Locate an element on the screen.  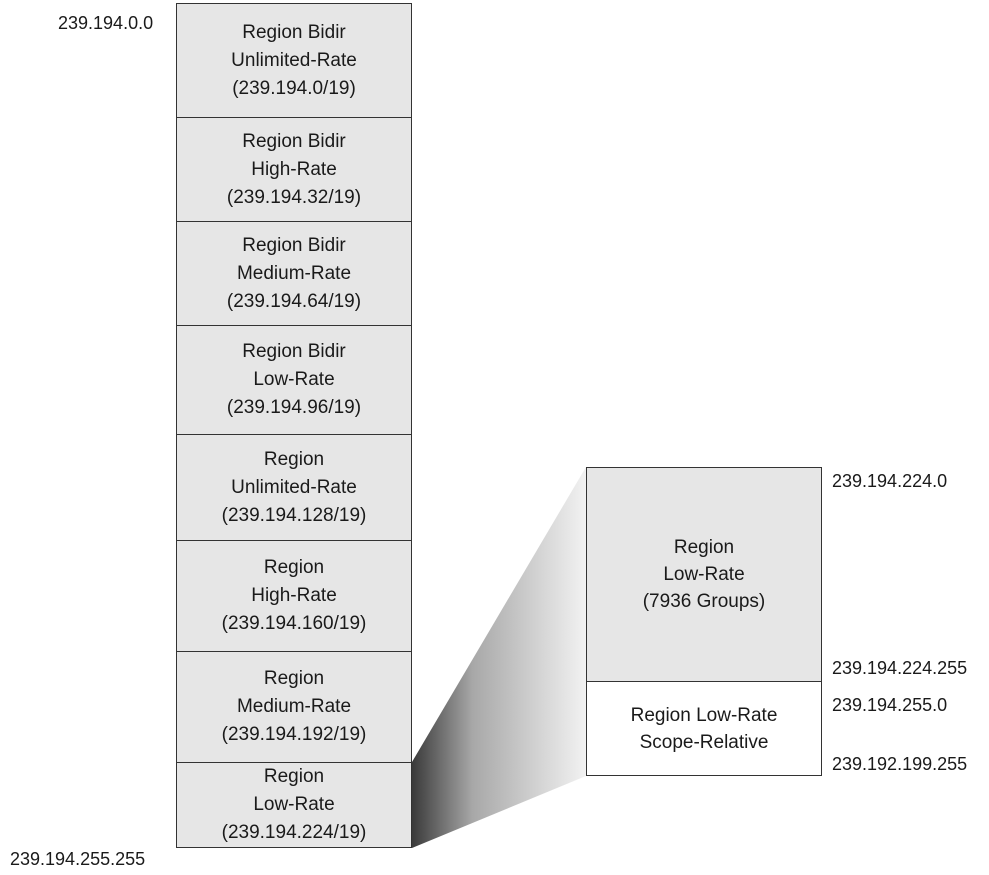
block-region-medium-rate: Region Medium-Rate (239.194.192/19) is located at coordinates (294, 707).